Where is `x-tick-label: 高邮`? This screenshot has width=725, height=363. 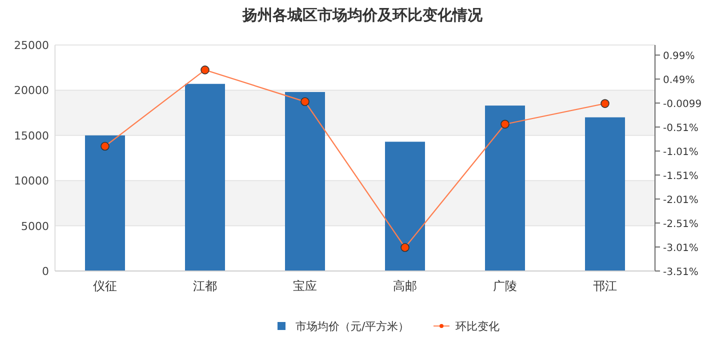 x-tick-label: 高邮 is located at coordinates (405, 286).